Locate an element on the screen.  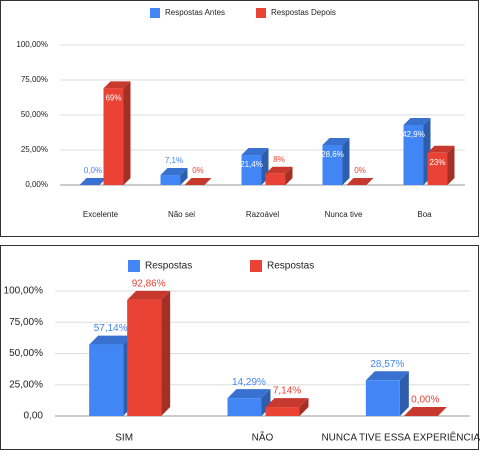
data-label: 42,9% is located at coordinates (413, 134).